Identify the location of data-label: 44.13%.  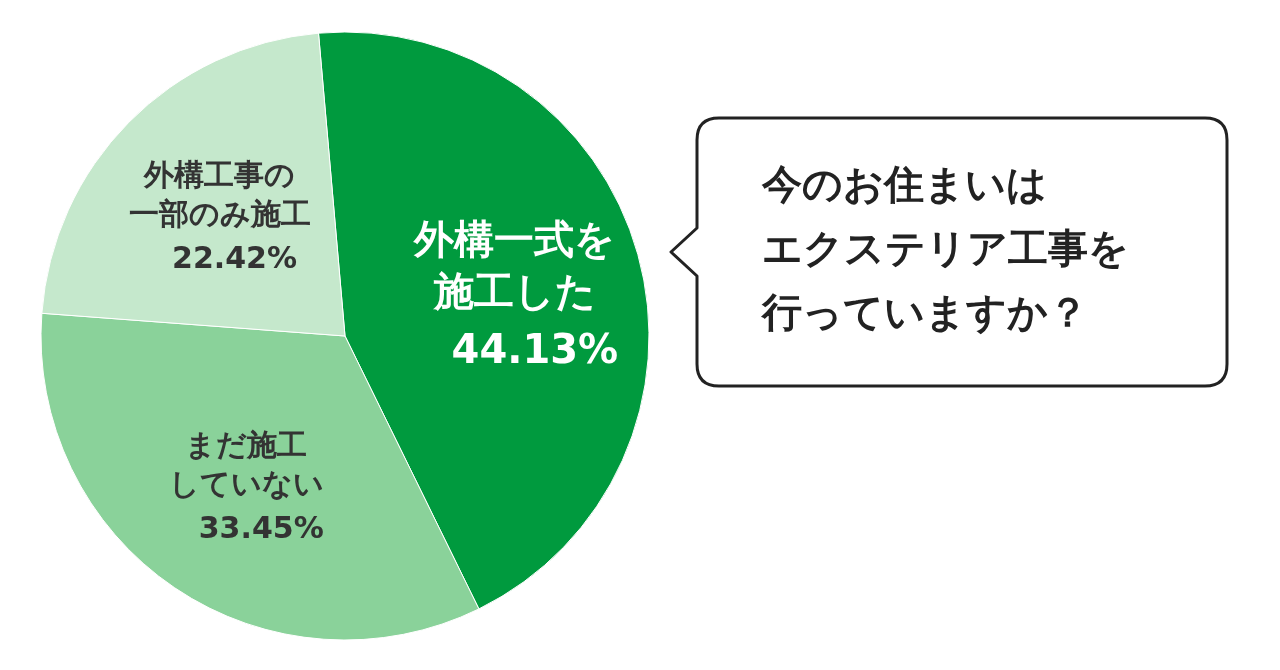
(535, 348).